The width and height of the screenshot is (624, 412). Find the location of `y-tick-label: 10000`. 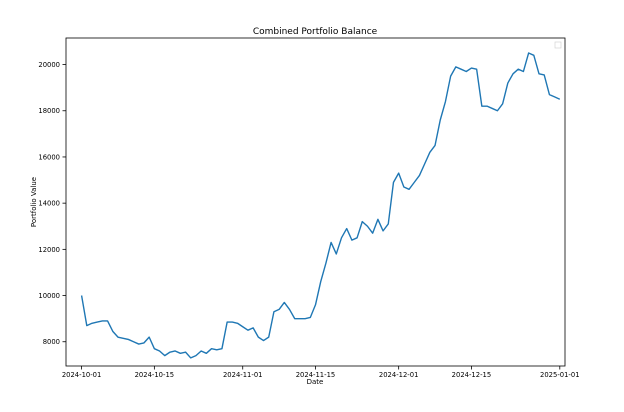

y-tick-label: 10000 is located at coordinates (49, 296).